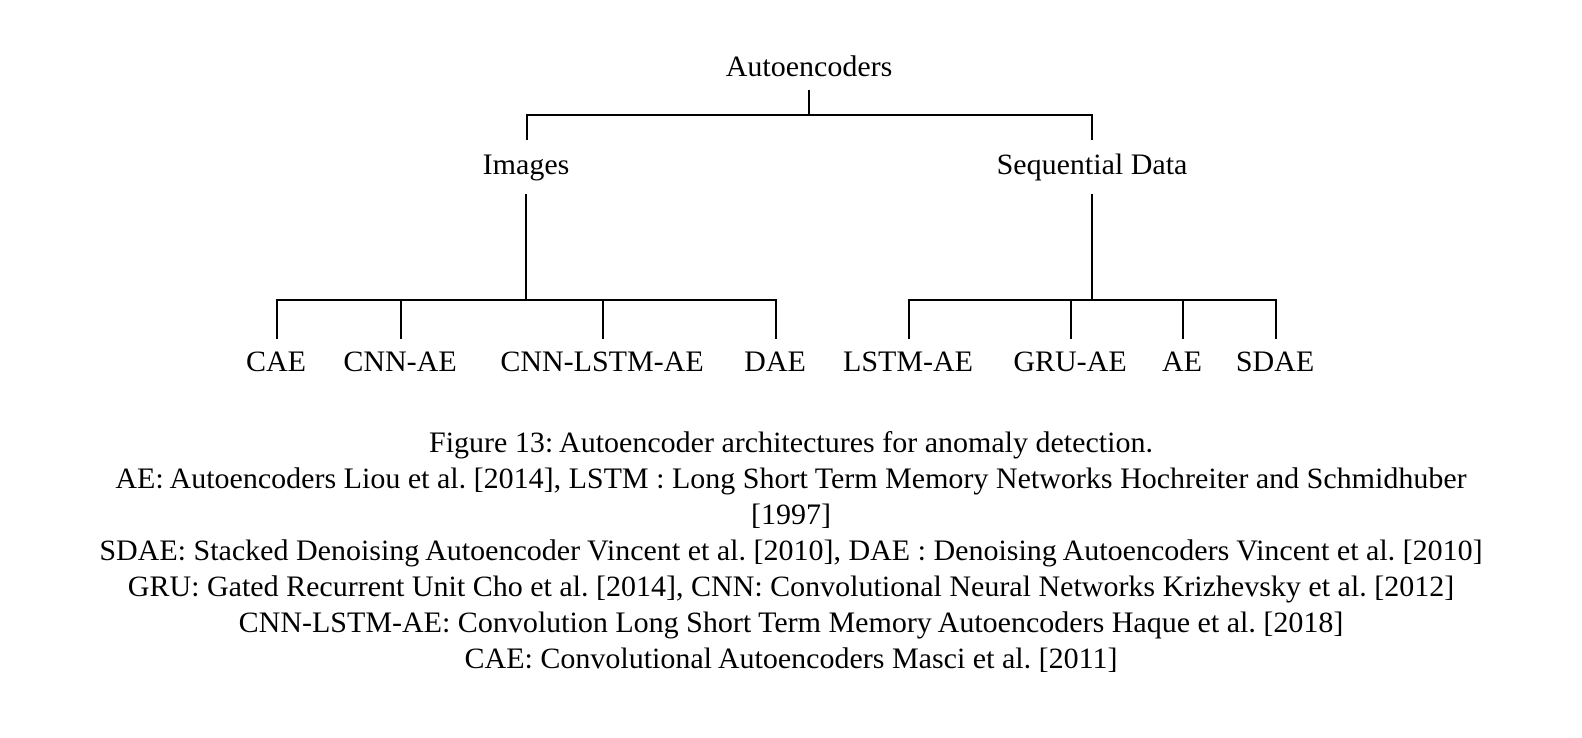  I want to click on leaf-drop-line-dae, so click(776, 319).